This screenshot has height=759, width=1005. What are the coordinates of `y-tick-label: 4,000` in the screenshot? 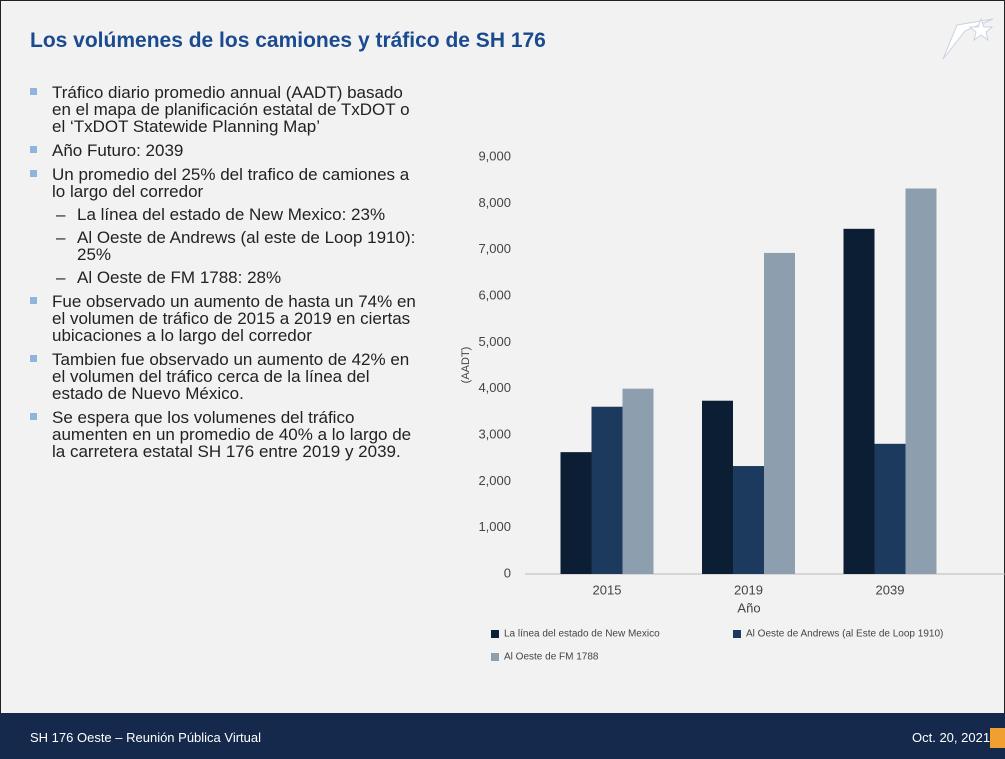 It's located at (494, 387).